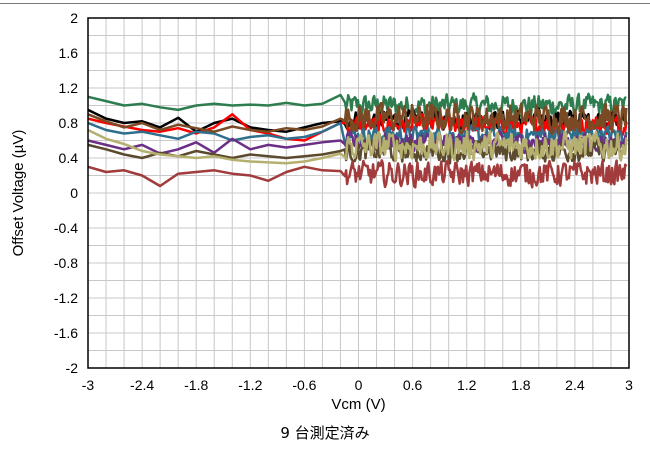 This screenshot has height=455, width=650. I want to click on x-tick-label: 0.6, so click(413, 385).